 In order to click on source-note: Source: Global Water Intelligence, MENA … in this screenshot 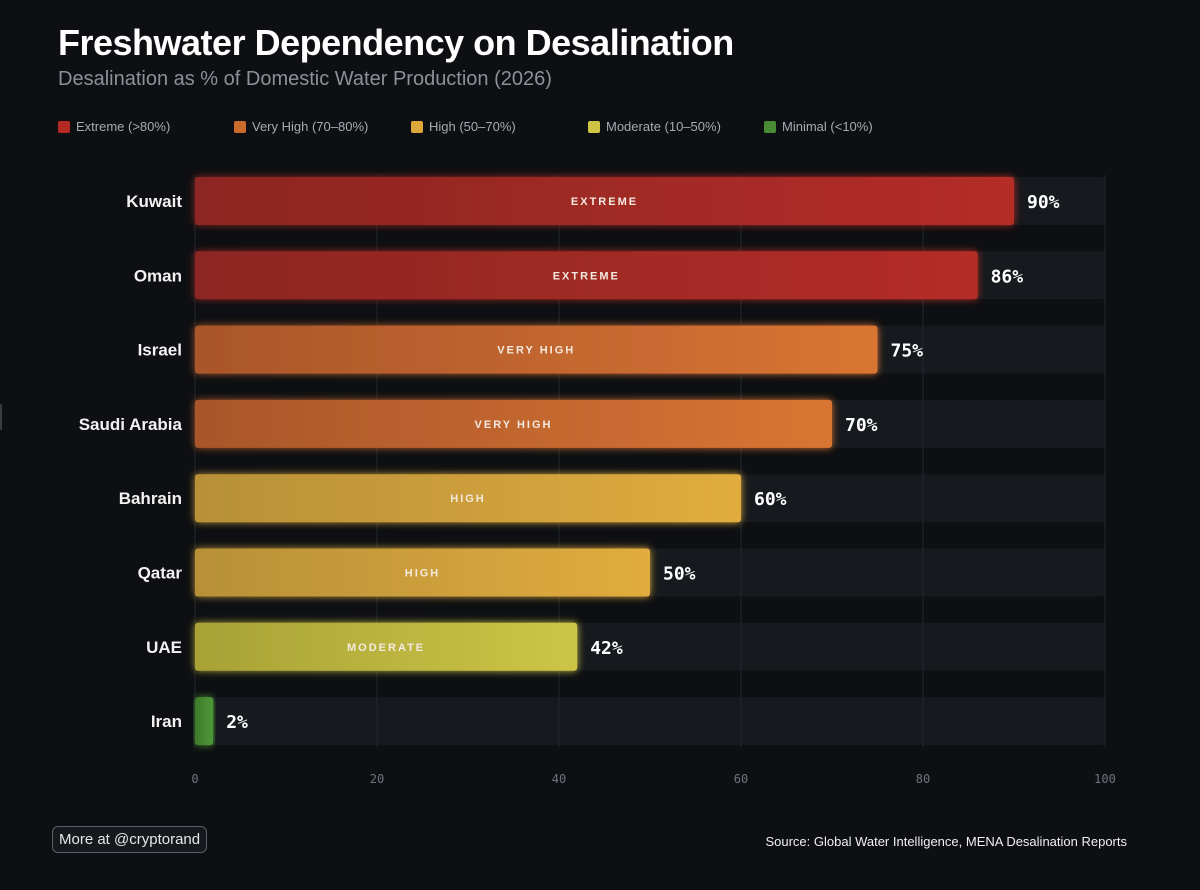, I will do `click(946, 841)`.